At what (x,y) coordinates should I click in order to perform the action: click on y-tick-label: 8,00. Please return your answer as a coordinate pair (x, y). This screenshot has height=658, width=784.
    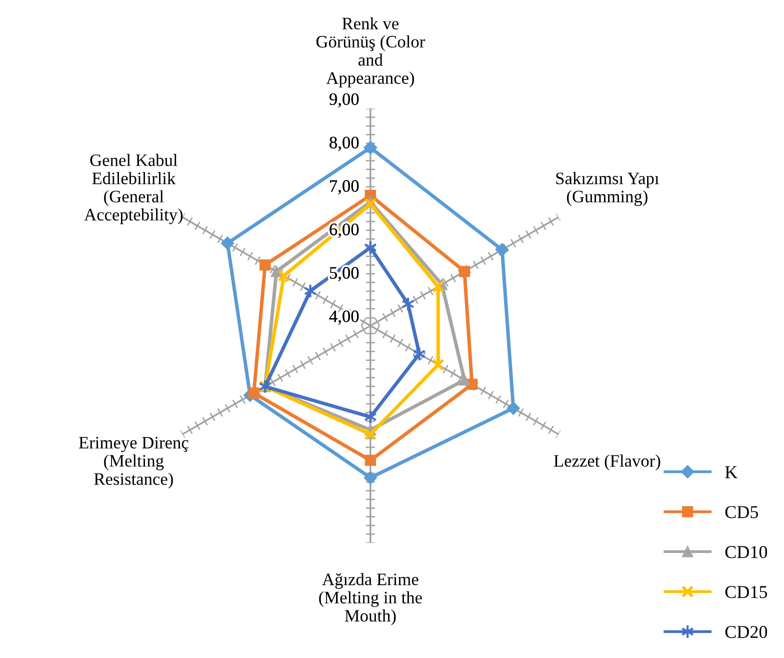
    Looking at the image, I should click on (344, 143).